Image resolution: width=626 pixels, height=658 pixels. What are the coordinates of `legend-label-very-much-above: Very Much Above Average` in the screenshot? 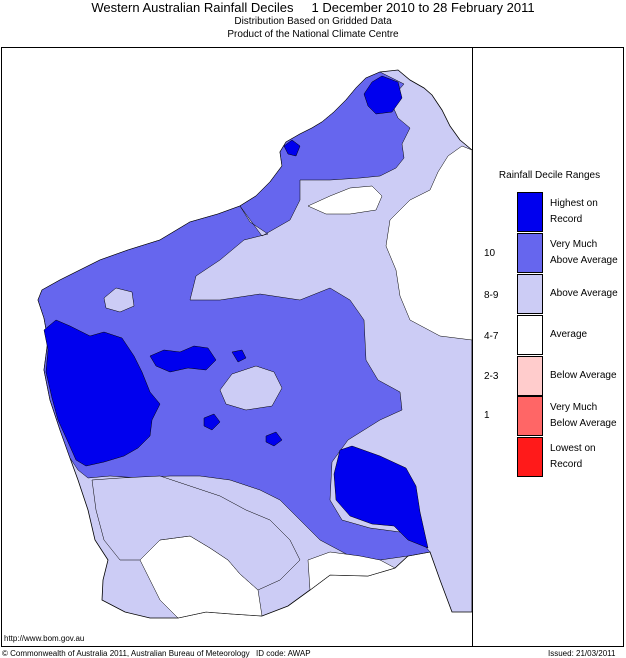 It's located at (584, 252).